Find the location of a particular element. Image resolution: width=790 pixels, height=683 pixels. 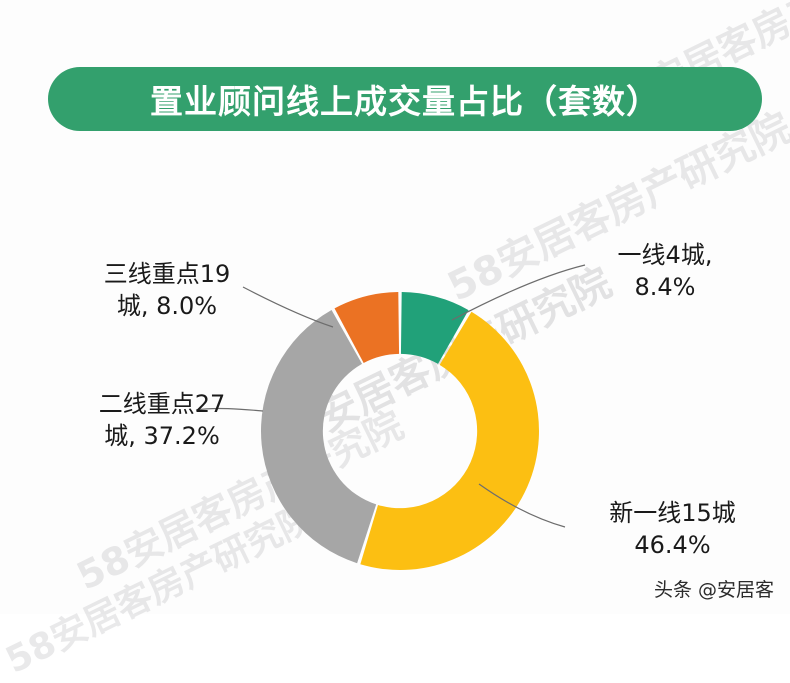

donut-slice-group is located at coordinates (399, 431).